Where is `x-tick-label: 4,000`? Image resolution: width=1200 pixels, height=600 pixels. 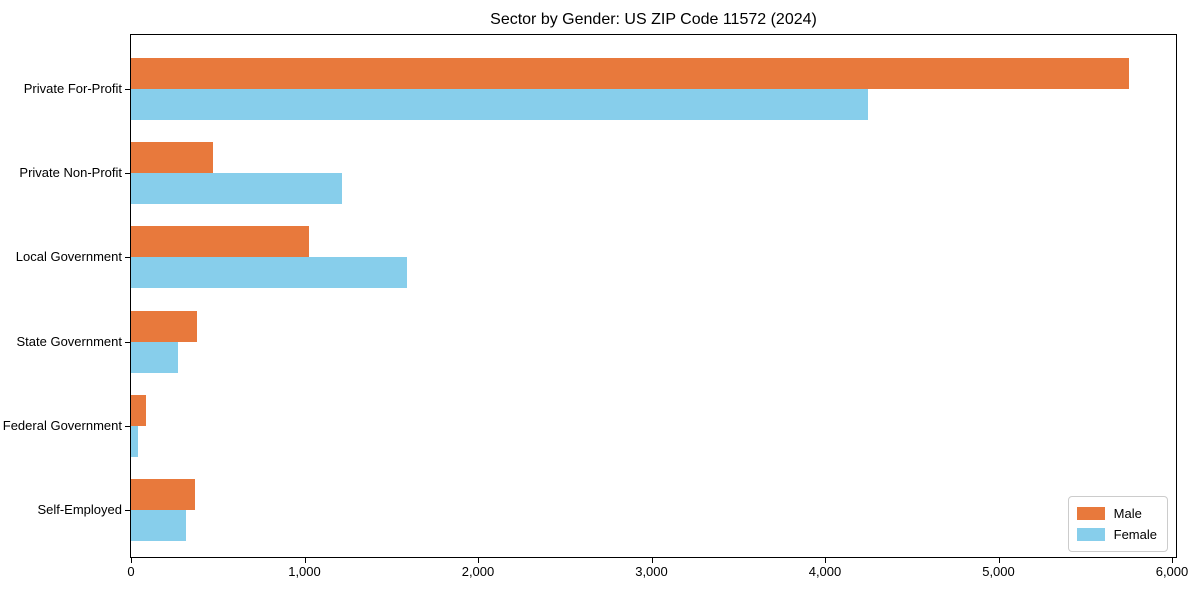
x-tick-label: 4,000 is located at coordinates (825, 571).